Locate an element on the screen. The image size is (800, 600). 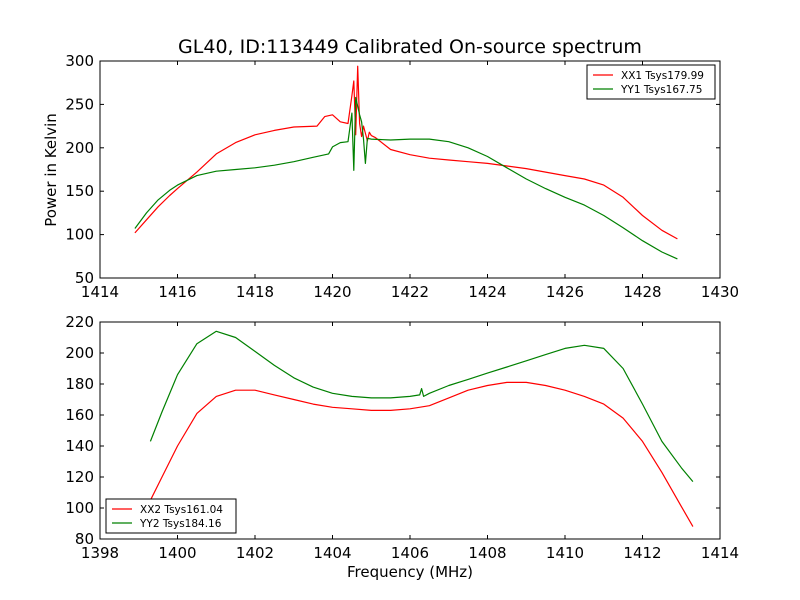
y-axis-label: Power in Kelvin is located at coordinates (51, 170).